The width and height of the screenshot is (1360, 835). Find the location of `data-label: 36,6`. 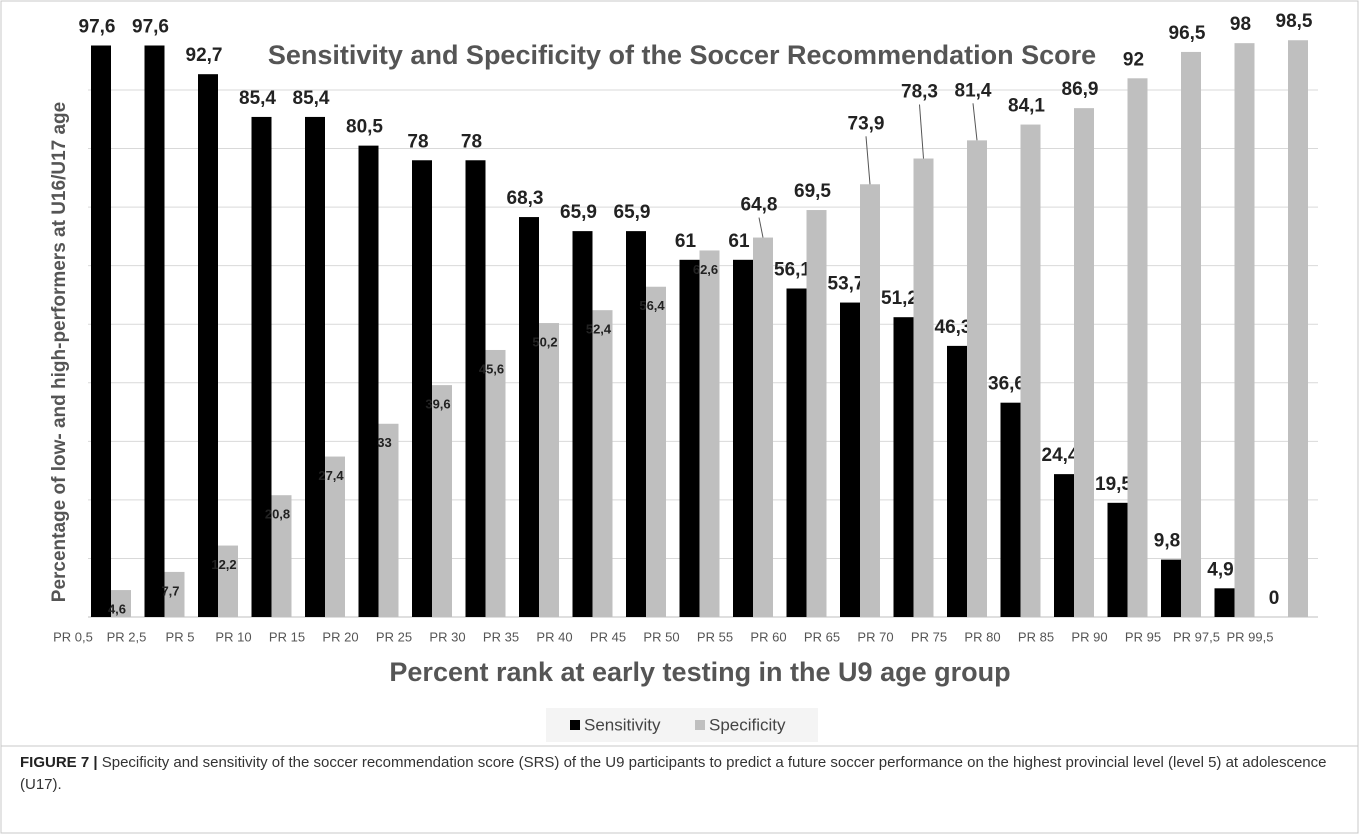

data-label: 36,6 is located at coordinates (1006, 384).